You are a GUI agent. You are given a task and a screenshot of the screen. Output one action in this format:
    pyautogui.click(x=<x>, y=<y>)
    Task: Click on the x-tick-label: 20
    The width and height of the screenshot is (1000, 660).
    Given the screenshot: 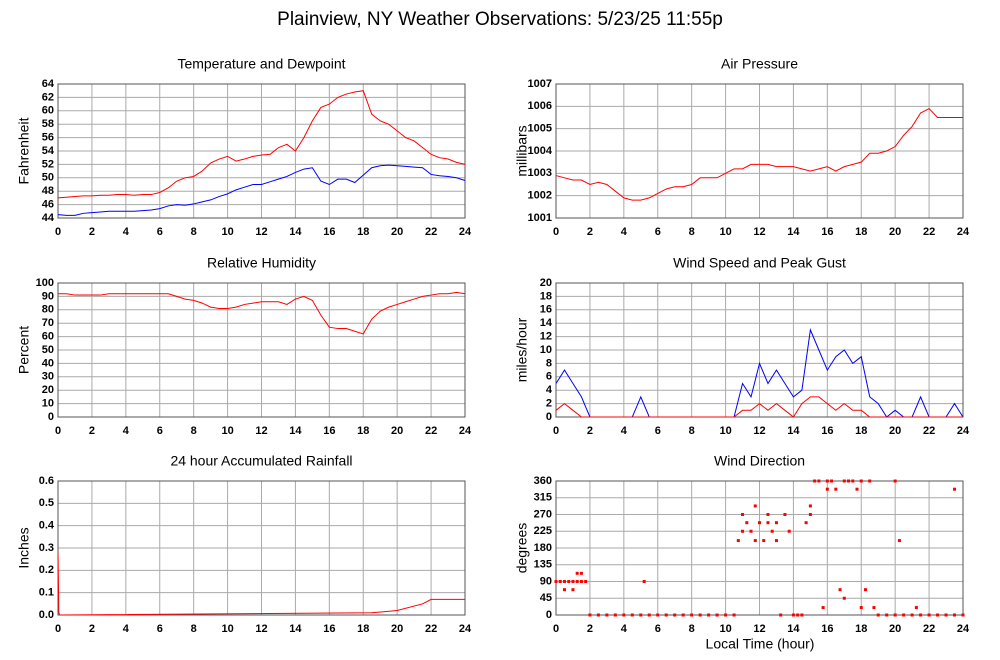 What is the action you would take?
    pyautogui.click(x=895, y=232)
    